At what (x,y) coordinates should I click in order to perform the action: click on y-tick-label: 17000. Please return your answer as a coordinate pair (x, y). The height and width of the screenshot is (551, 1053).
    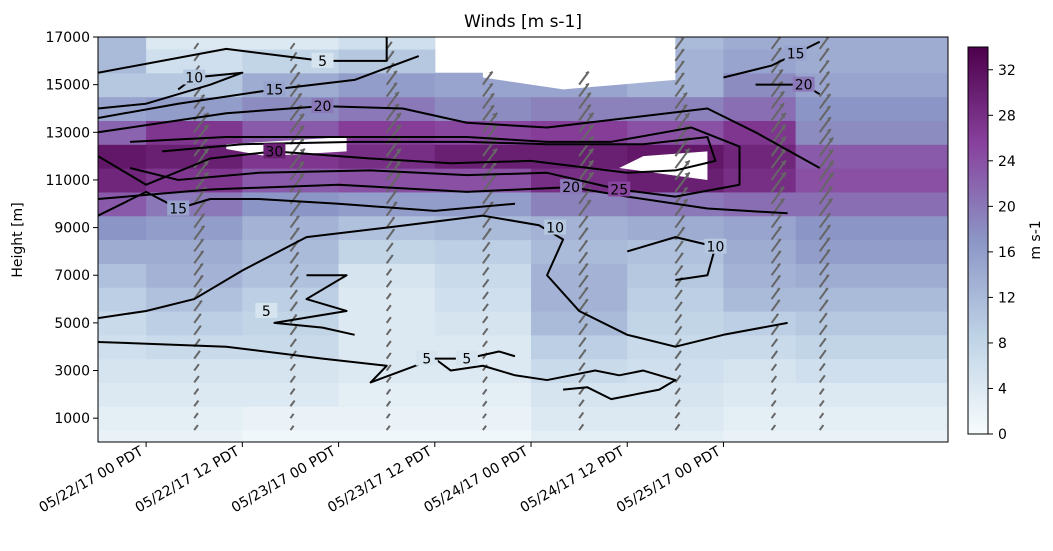
    Looking at the image, I should click on (67, 38).